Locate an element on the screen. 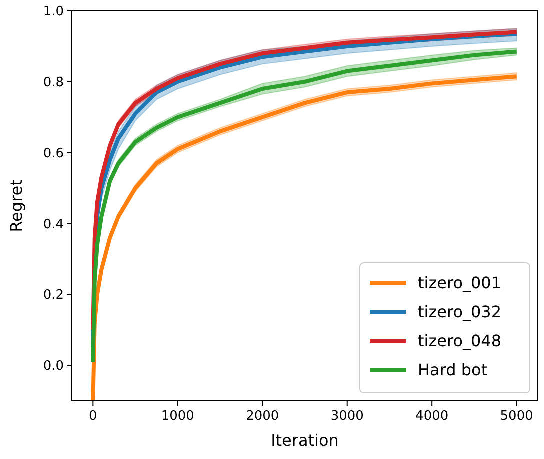  x-tick-label: 0 is located at coordinates (93, 416).